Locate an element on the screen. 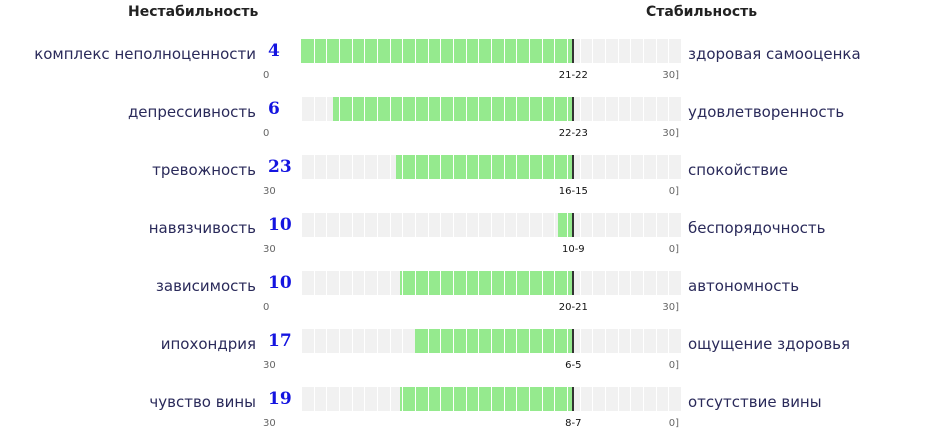  scale-row: ипохондрия 17 ощущение здоровья 30 6-5 0] is located at coordinates (467, 352).